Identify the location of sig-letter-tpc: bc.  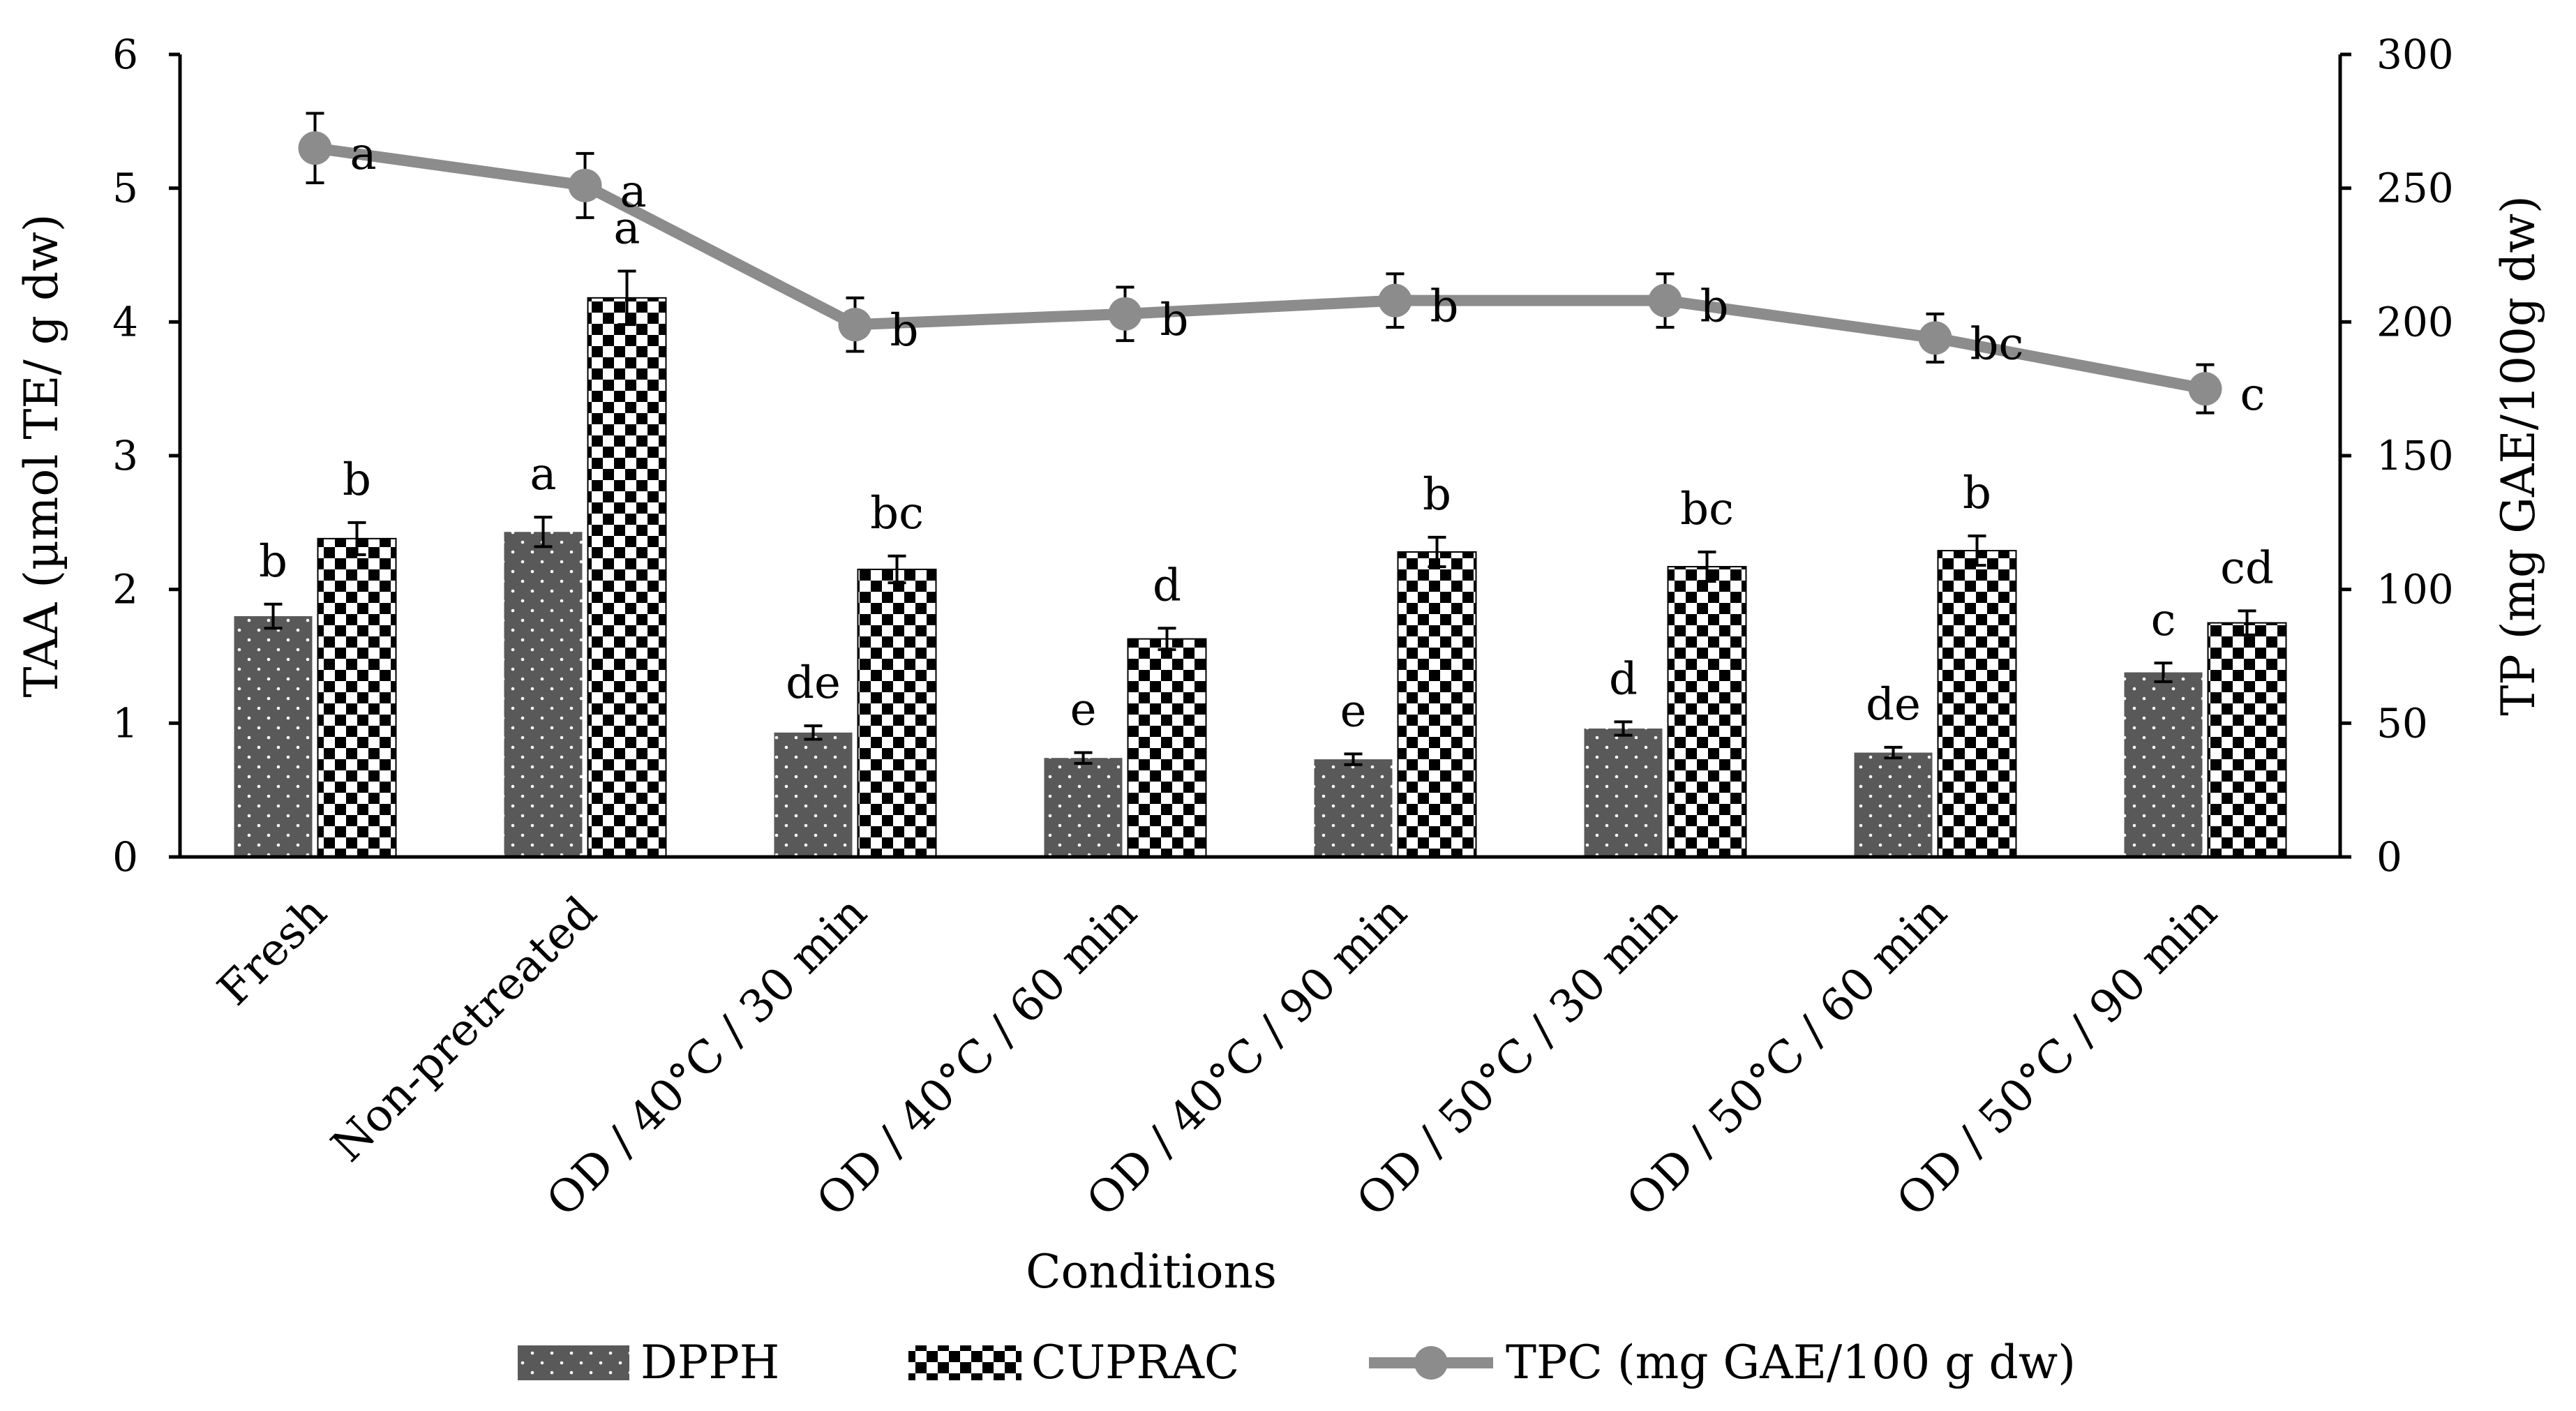
(1997, 344).